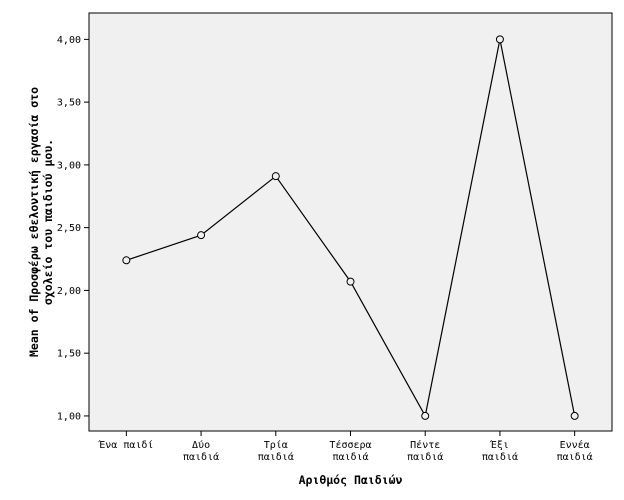 The width and height of the screenshot is (624, 500). I want to click on y-tick-label: 2,50, so click(69, 228).